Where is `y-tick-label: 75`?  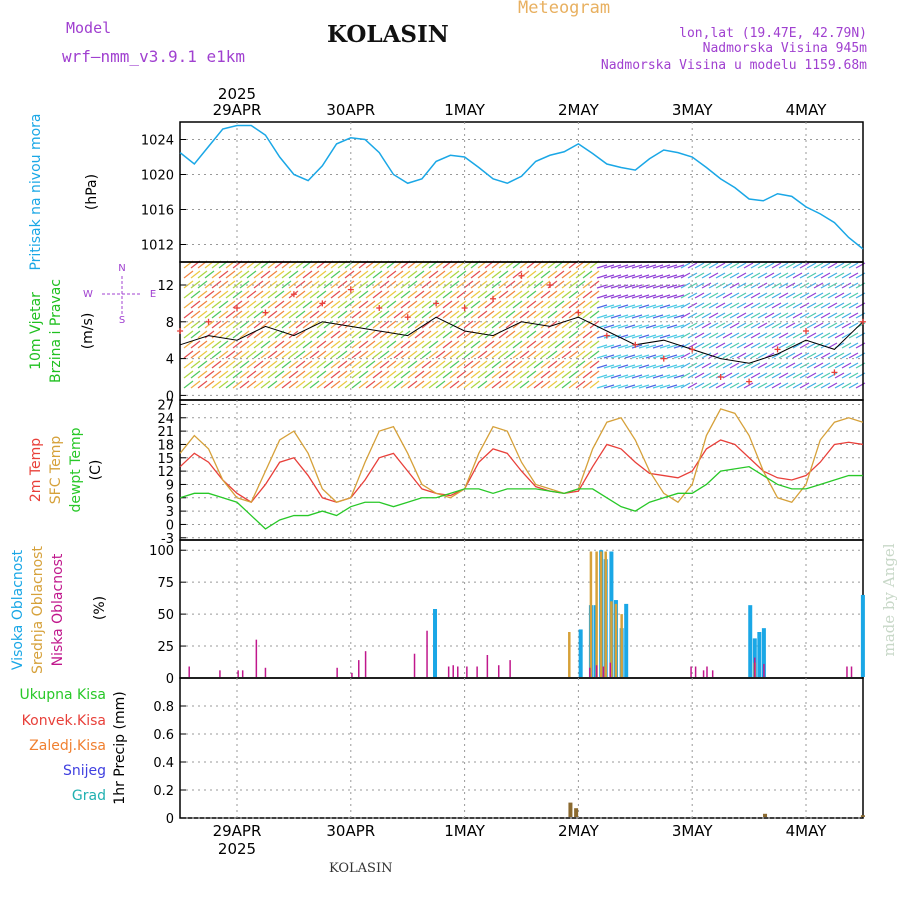 y-tick-label: 75 is located at coordinates (165, 583).